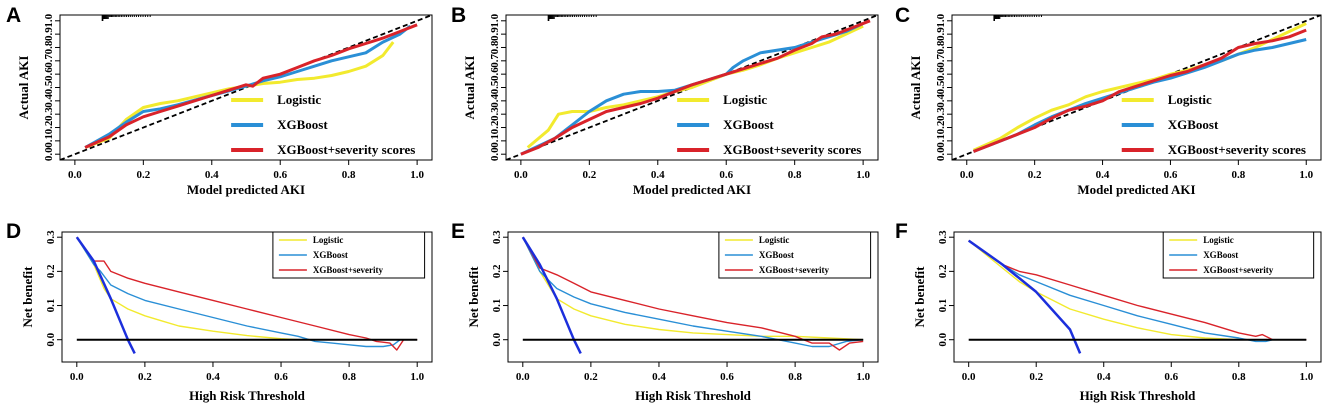  Describe the element at coordinates (246, 189) in the screenshot. I see `x-axis-title: Model predicted AKI` at that location.